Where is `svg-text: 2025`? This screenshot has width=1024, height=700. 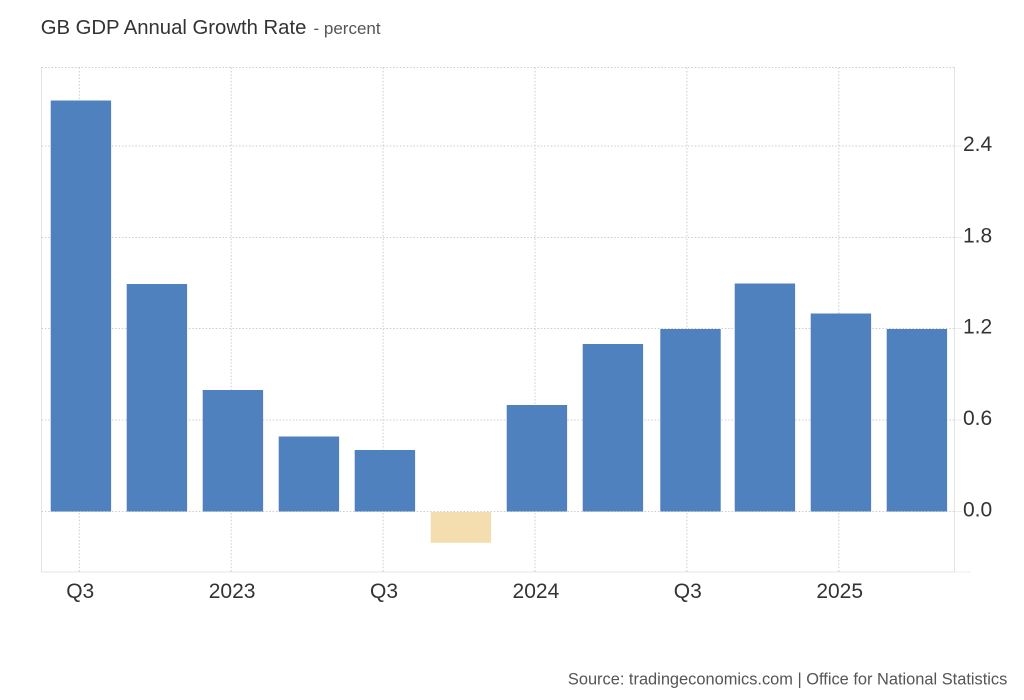
svg-text: 2025 is located at coordinates (839, 591).